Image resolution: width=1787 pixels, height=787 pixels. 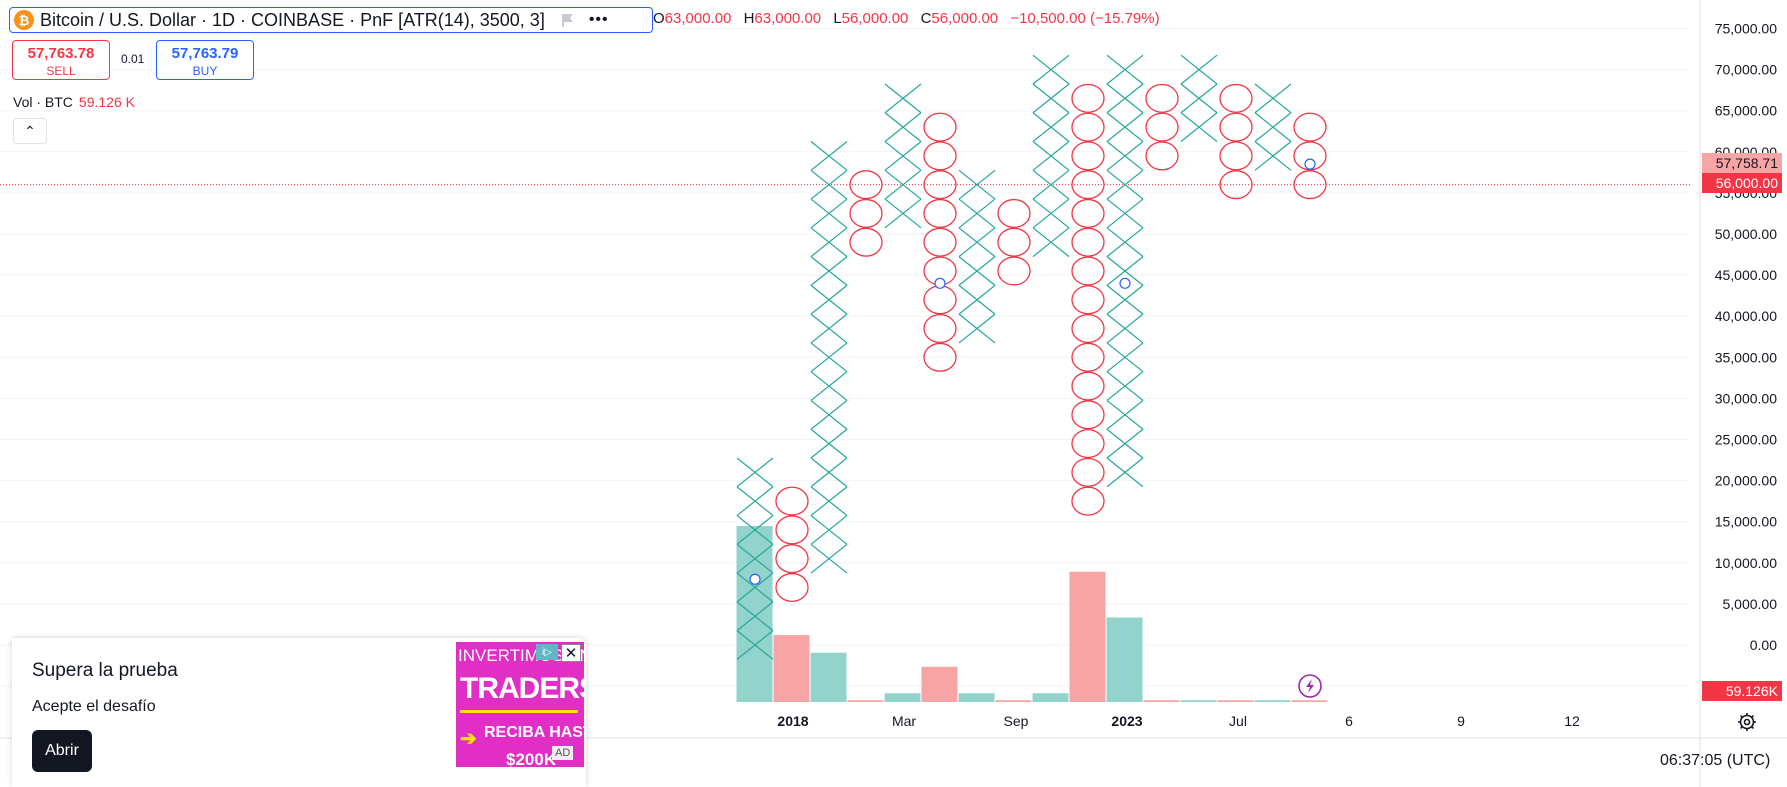 What do you see at coordinates (547, 652) in the screenshot?
I see `ad-info-icon: i▷` at bounding box center [547, 652].